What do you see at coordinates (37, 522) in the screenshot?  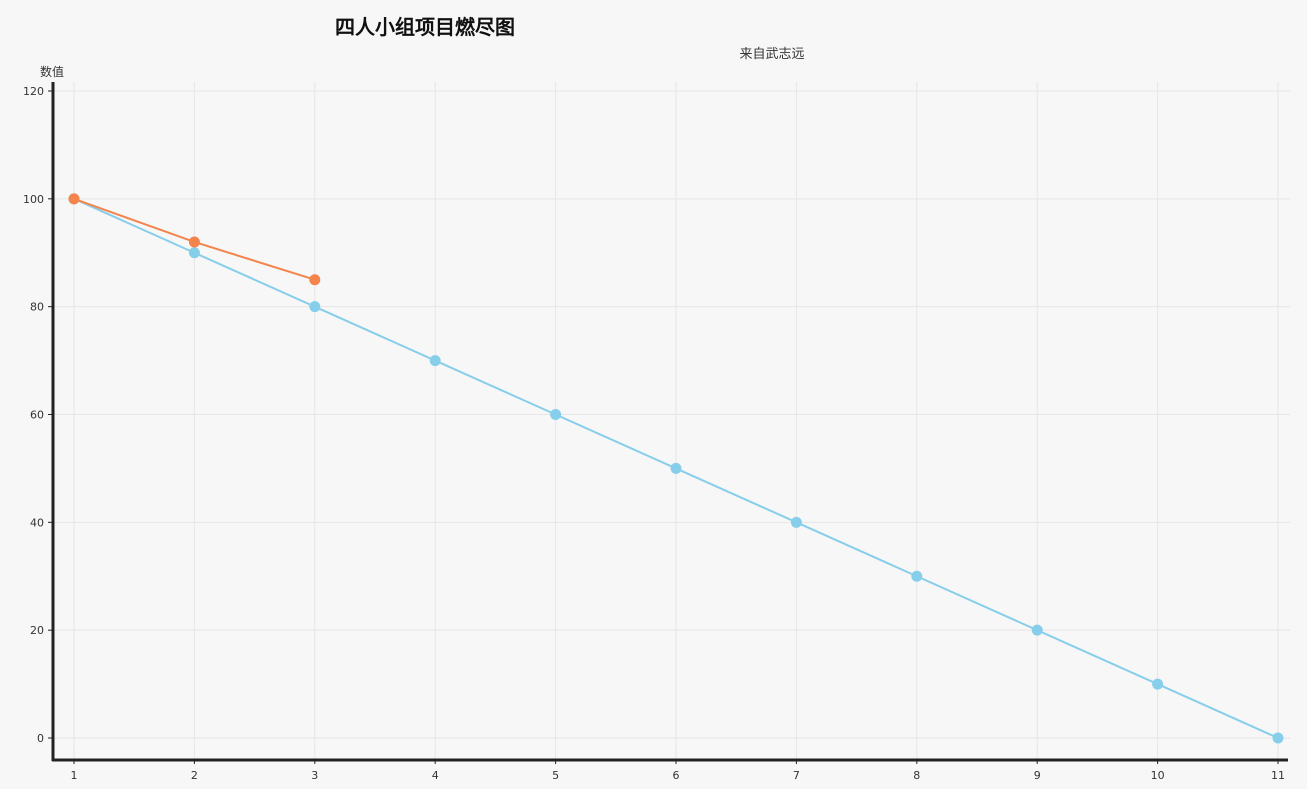 I see `y-tick-label: 40` at bounding box center [37, 522].